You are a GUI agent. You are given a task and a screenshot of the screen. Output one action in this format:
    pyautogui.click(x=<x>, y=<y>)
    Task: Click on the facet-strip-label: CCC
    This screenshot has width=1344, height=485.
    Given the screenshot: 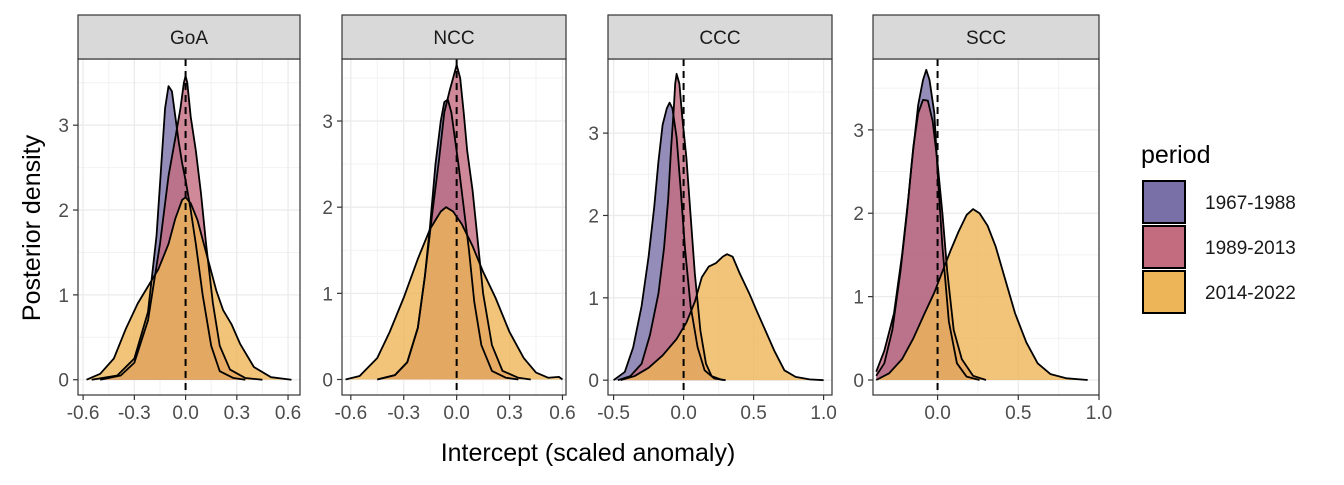 What is the action you would take?
    pyautogui.click(x=719, y=38)
    